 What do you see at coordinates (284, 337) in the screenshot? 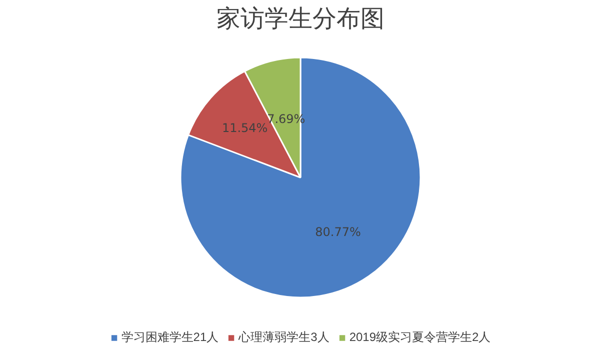
I see `legend-label: 心理薄弱学生3人` at bounding box center [284, 337].